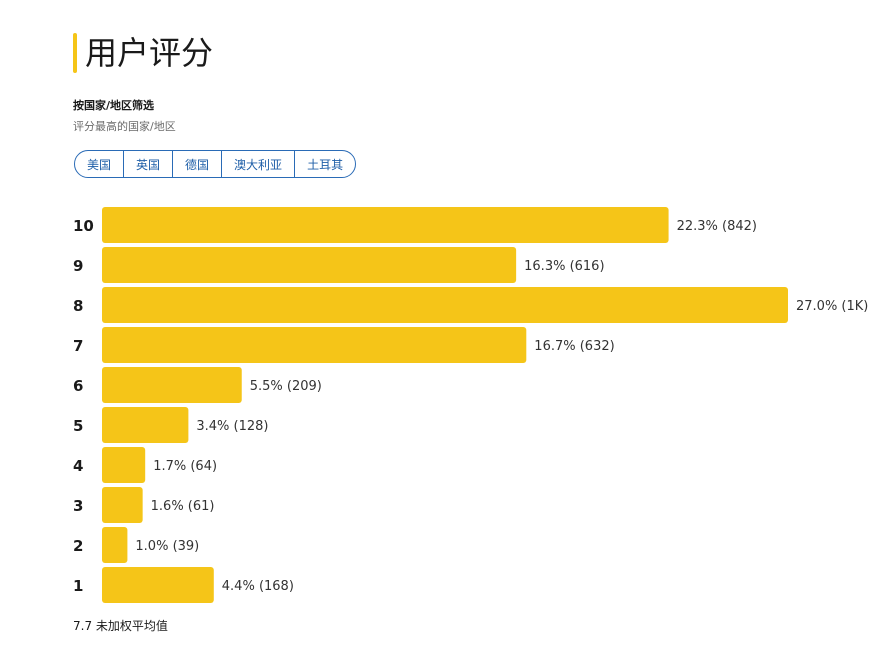  I want to click on rating-value-label-7: 16.7% (632), so click(574, 346).